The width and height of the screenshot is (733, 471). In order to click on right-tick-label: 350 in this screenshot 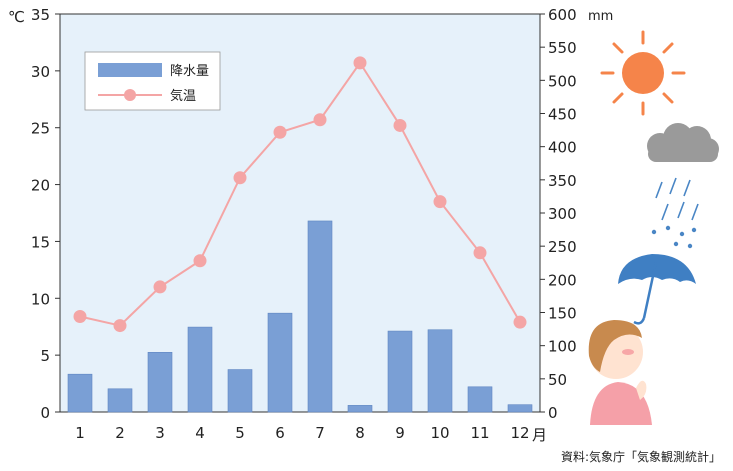, I will do `click(562, 181)`.